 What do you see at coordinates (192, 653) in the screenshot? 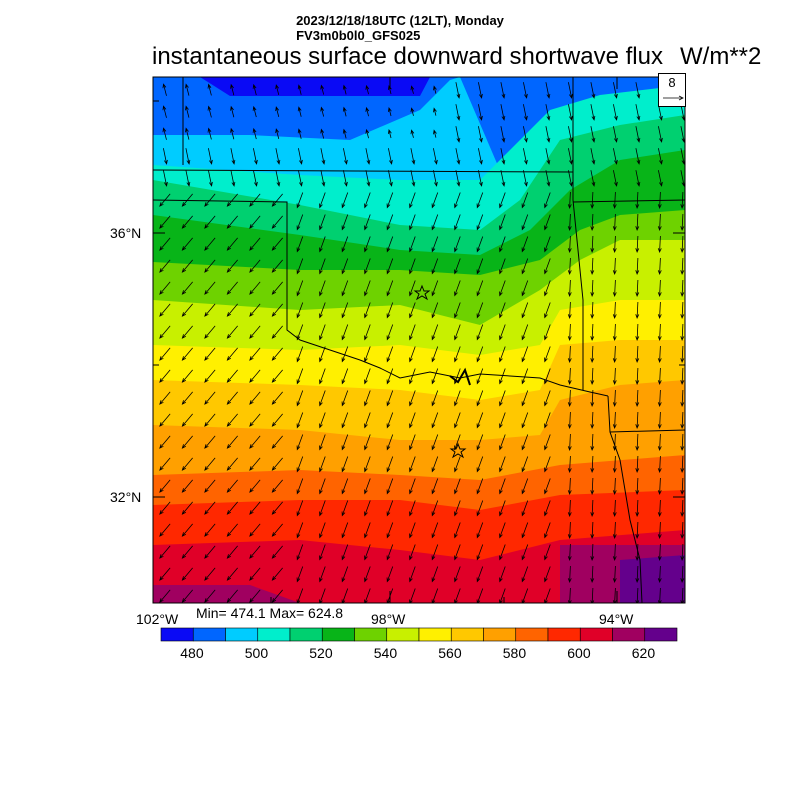
I see `colorbar-label: 480` at bounding box center [192, 653].